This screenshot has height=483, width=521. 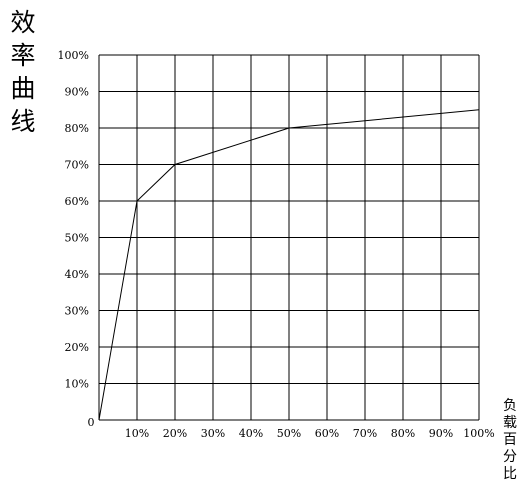 What do you see at coordinates (77, 201) in the screenshot?
I see `y-tick-label: 60%` at bounding box center [77, 201].